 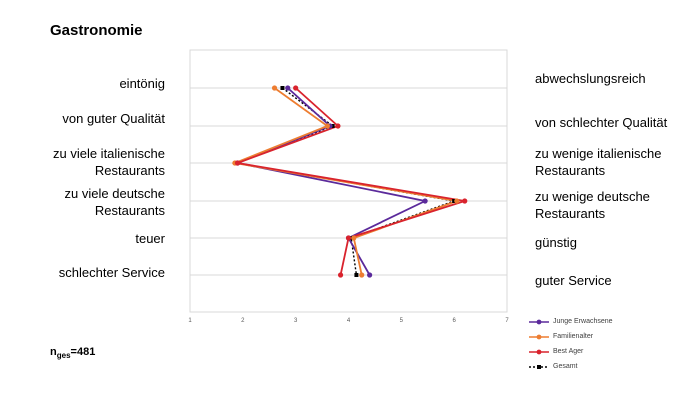 I want to click on left-pole-label-6: schlechter Service, so click(x=82, y=272).